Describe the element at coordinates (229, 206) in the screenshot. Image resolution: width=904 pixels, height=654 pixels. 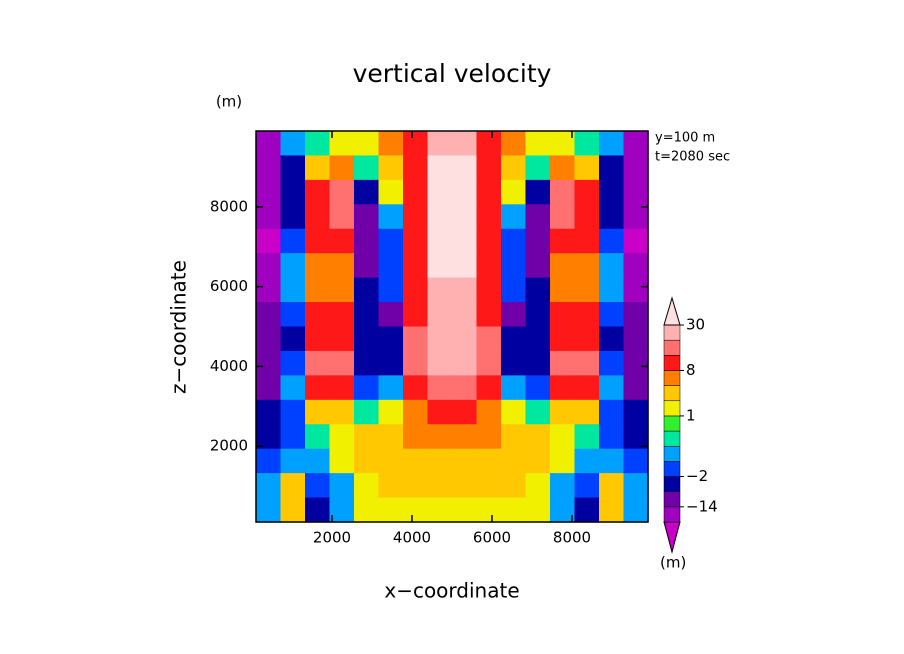
I see `y-tick-label: 8000` at that location.